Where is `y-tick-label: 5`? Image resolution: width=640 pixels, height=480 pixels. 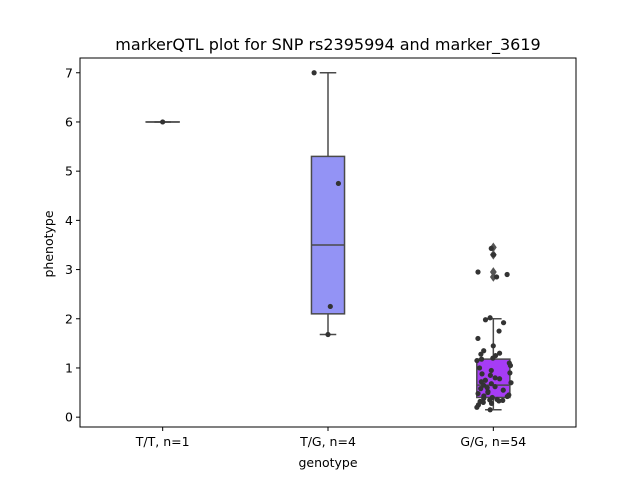
y-tick-label: 5 is located at coordinates (69, 171).